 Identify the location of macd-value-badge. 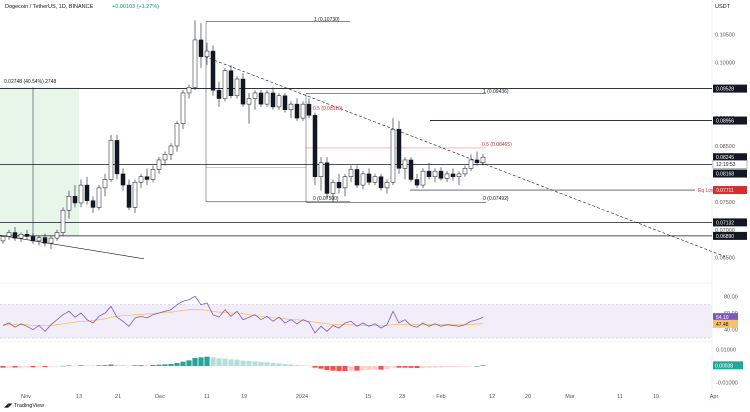
(728, 365).